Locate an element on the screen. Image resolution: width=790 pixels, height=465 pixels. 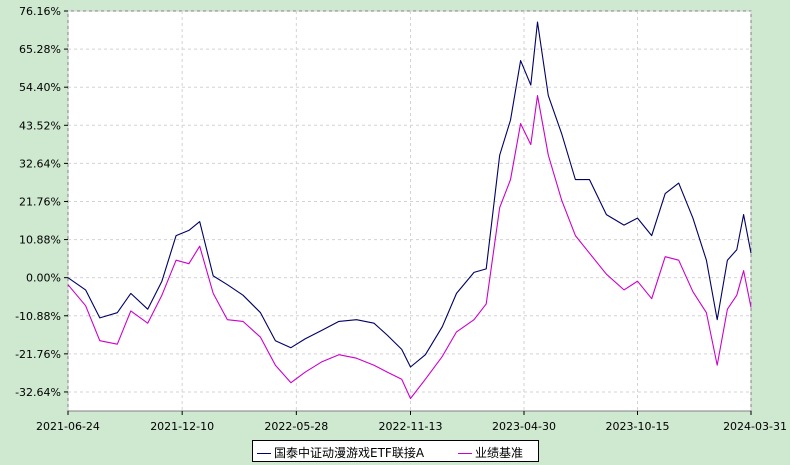
x-tick-label: 2023-04-30 is located at coordinates (524, 426).